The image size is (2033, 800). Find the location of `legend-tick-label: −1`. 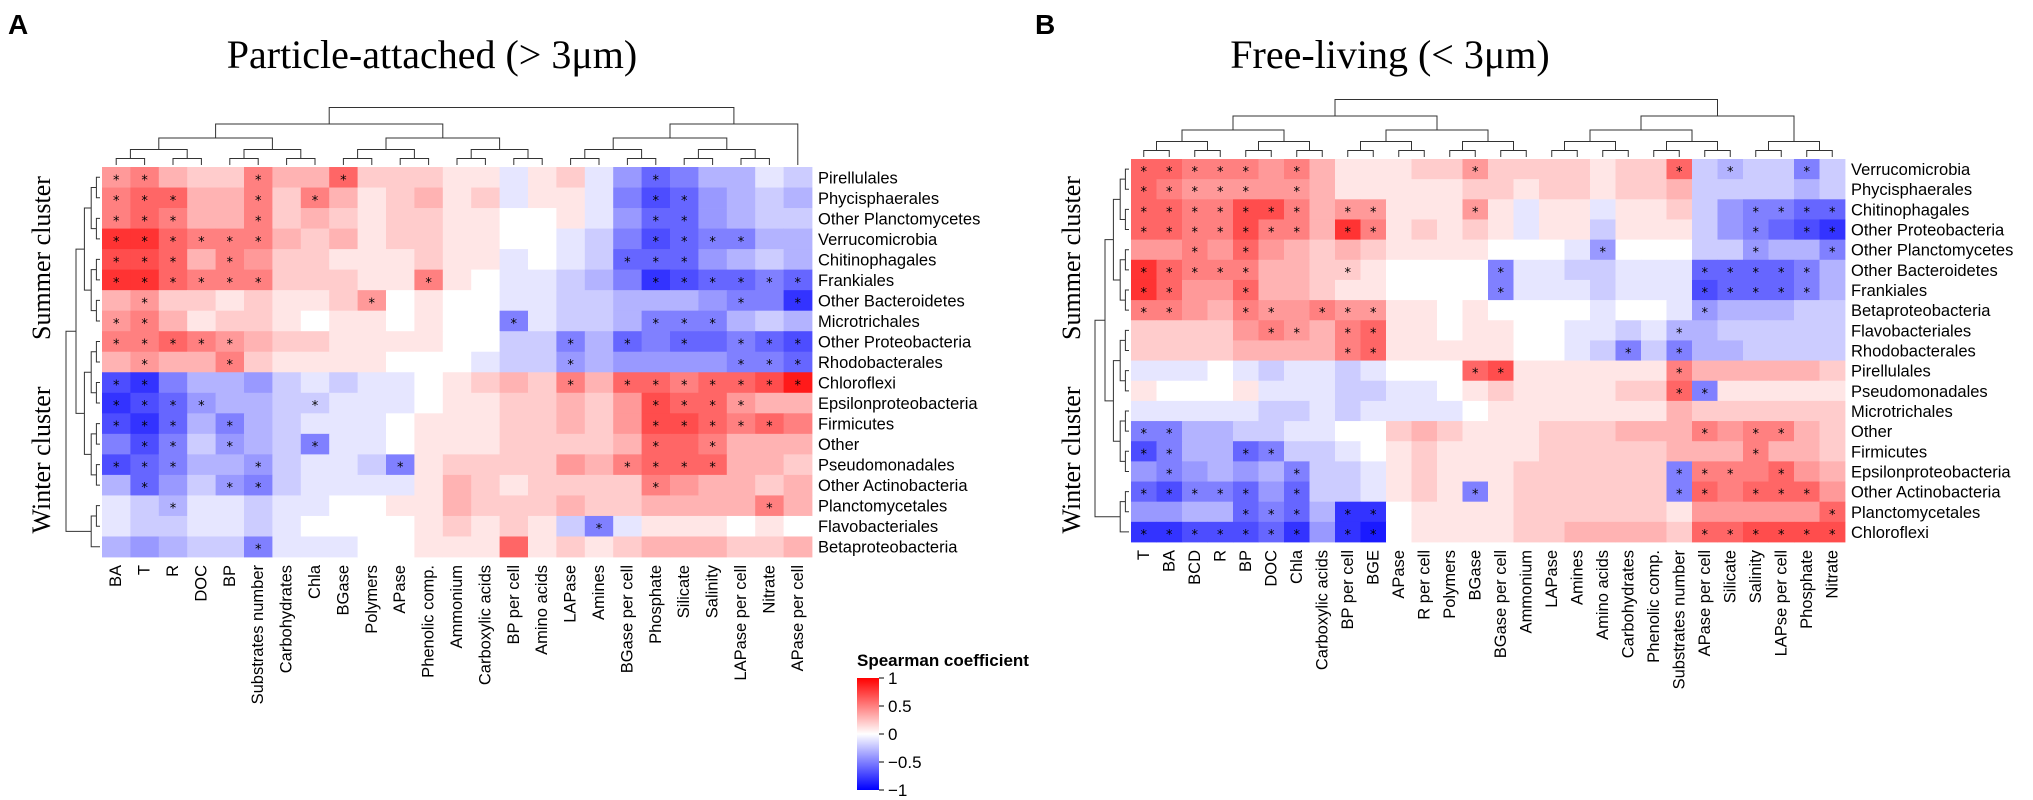

legend-tick-label: −1 is located at coordinates (897, 790).